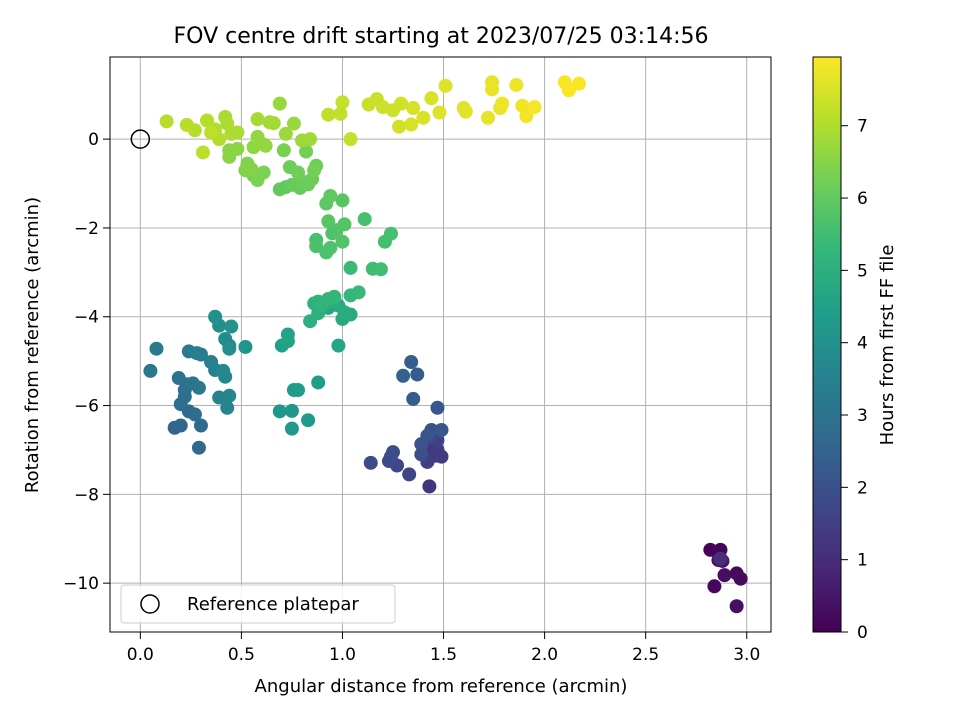  What do you see at coordinates (93, 140) in the screenshot?
I see `y-tick-label: 0` at bounding box center [93, 140].